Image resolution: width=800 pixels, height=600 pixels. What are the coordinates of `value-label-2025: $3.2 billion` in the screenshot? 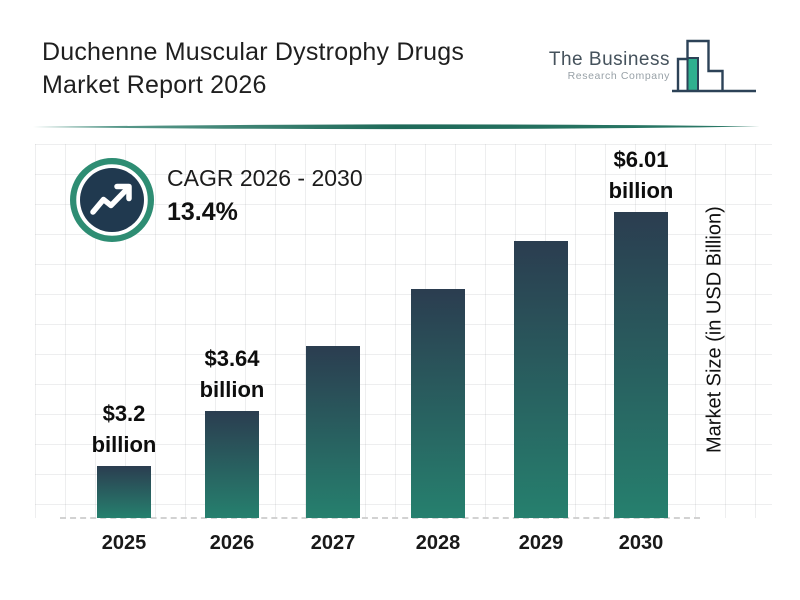 It's located at (124, 429).